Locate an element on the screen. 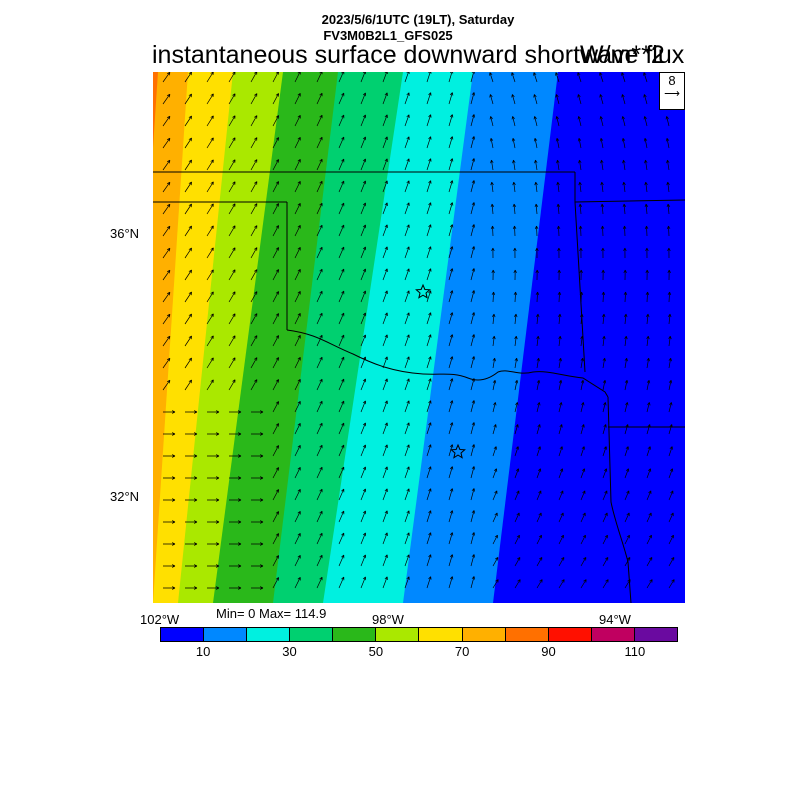 The image size is (800, 800). border-texas-louisiana is located at coordinates (619, 499).